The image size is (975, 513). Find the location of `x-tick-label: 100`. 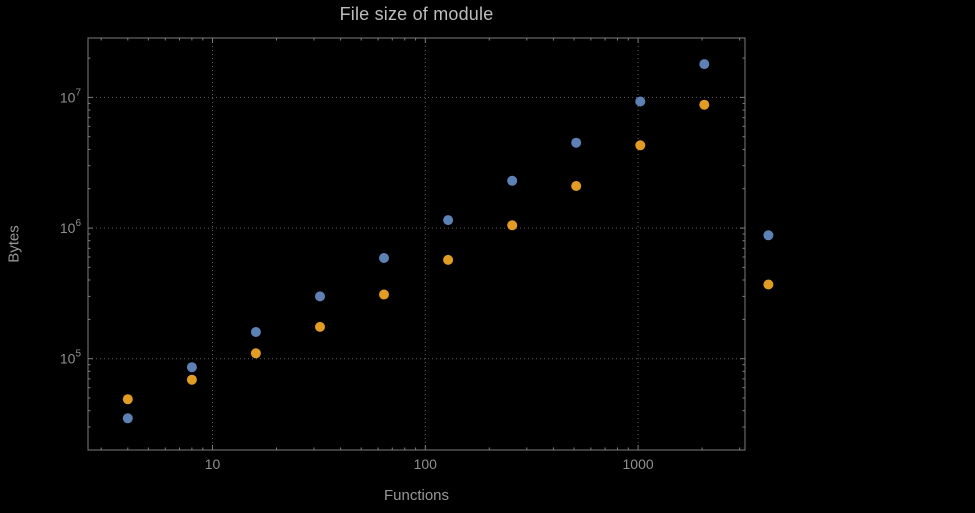

x-tick-label: 100 is located at coordinates (426, 464).